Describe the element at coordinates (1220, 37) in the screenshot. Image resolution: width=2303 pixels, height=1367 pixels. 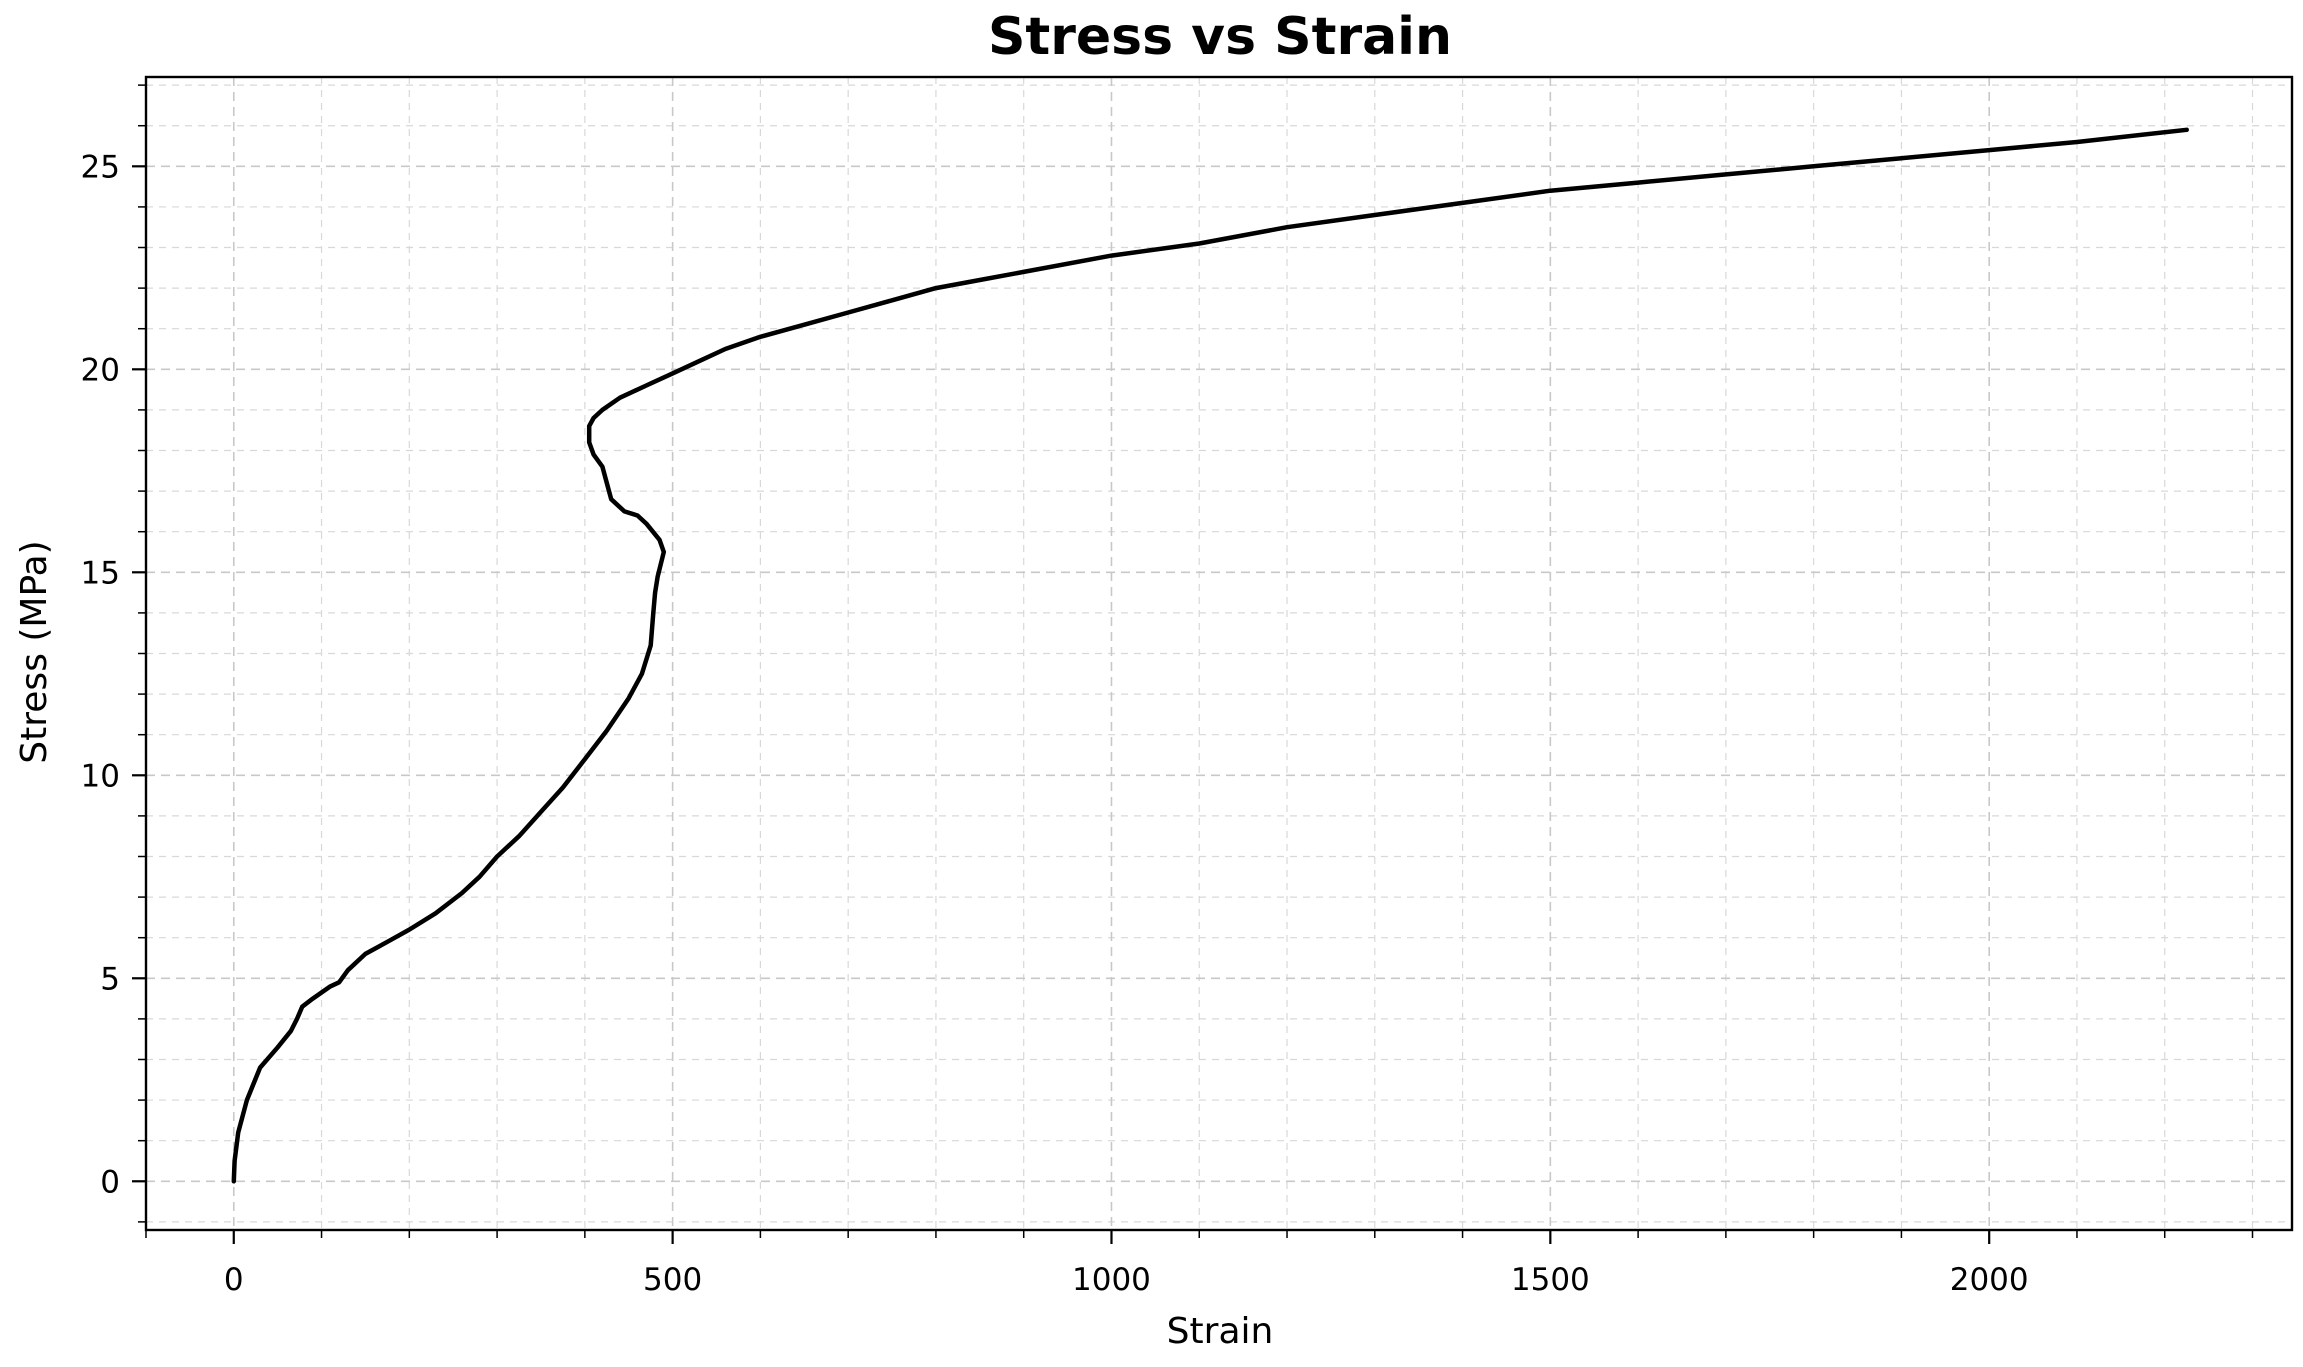
I see `chart-title: Stress vs Strain` at that location.